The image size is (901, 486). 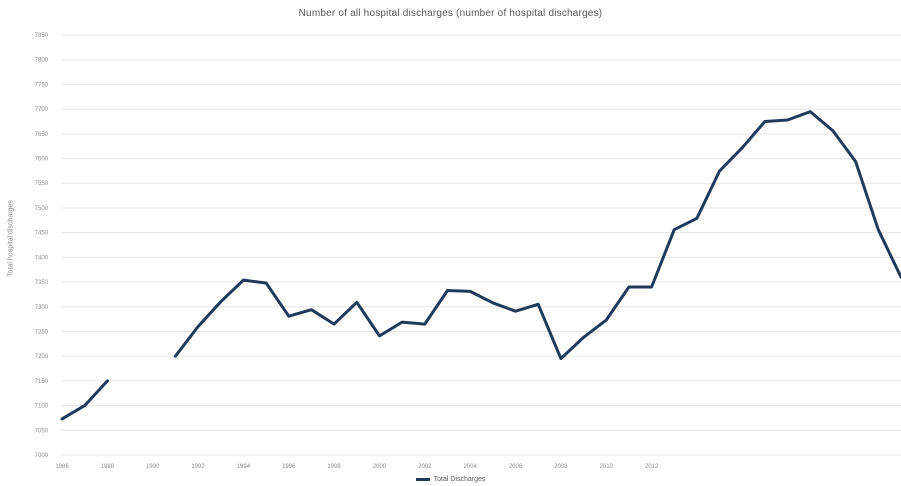 What do you see at coordinates (470, 467) in the screenshot?
I see `x-tick-label: 2004` at bounding box center [470, 467].